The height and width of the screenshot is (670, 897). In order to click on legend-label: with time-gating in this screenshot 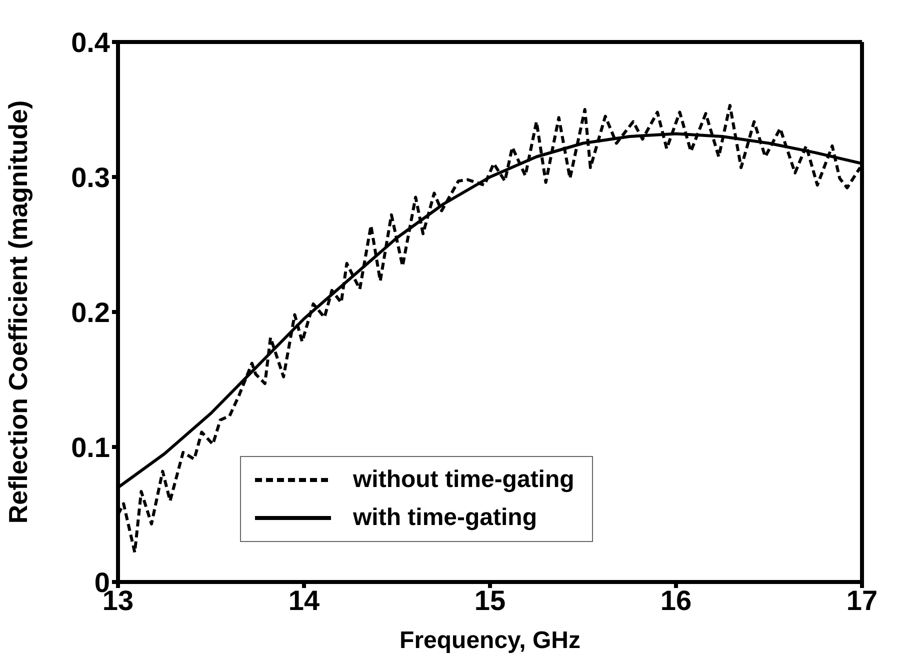, I will do `click(445, 518)`.